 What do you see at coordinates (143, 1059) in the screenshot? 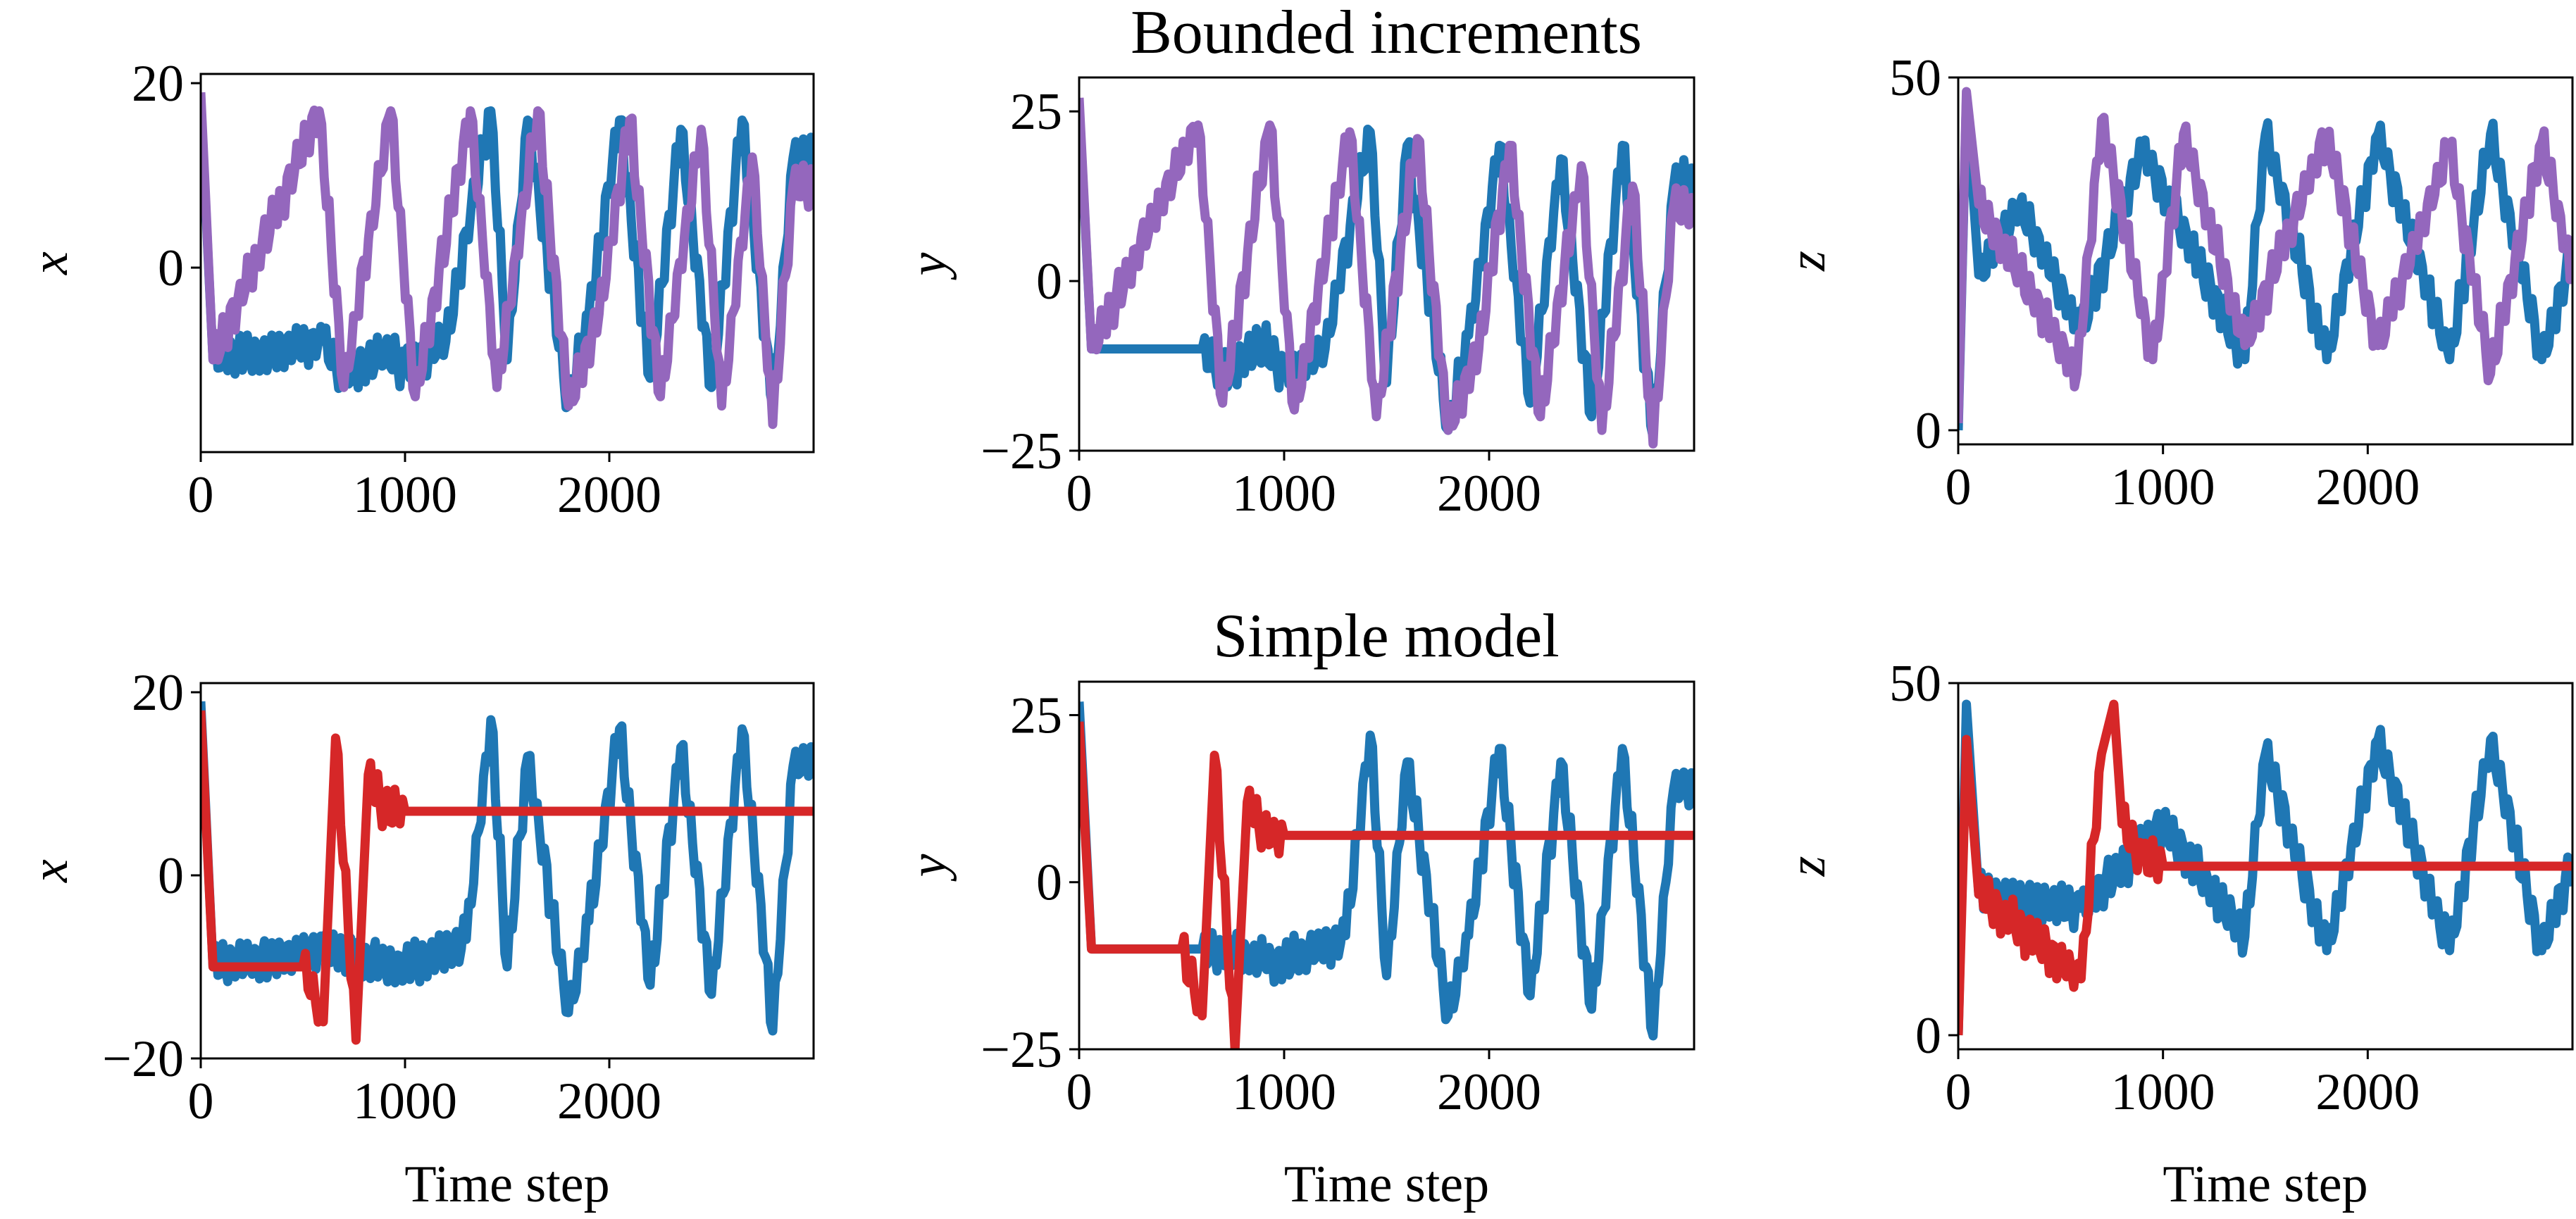
I see `y-tick-label: −20` at bounding box center [143, 1059].